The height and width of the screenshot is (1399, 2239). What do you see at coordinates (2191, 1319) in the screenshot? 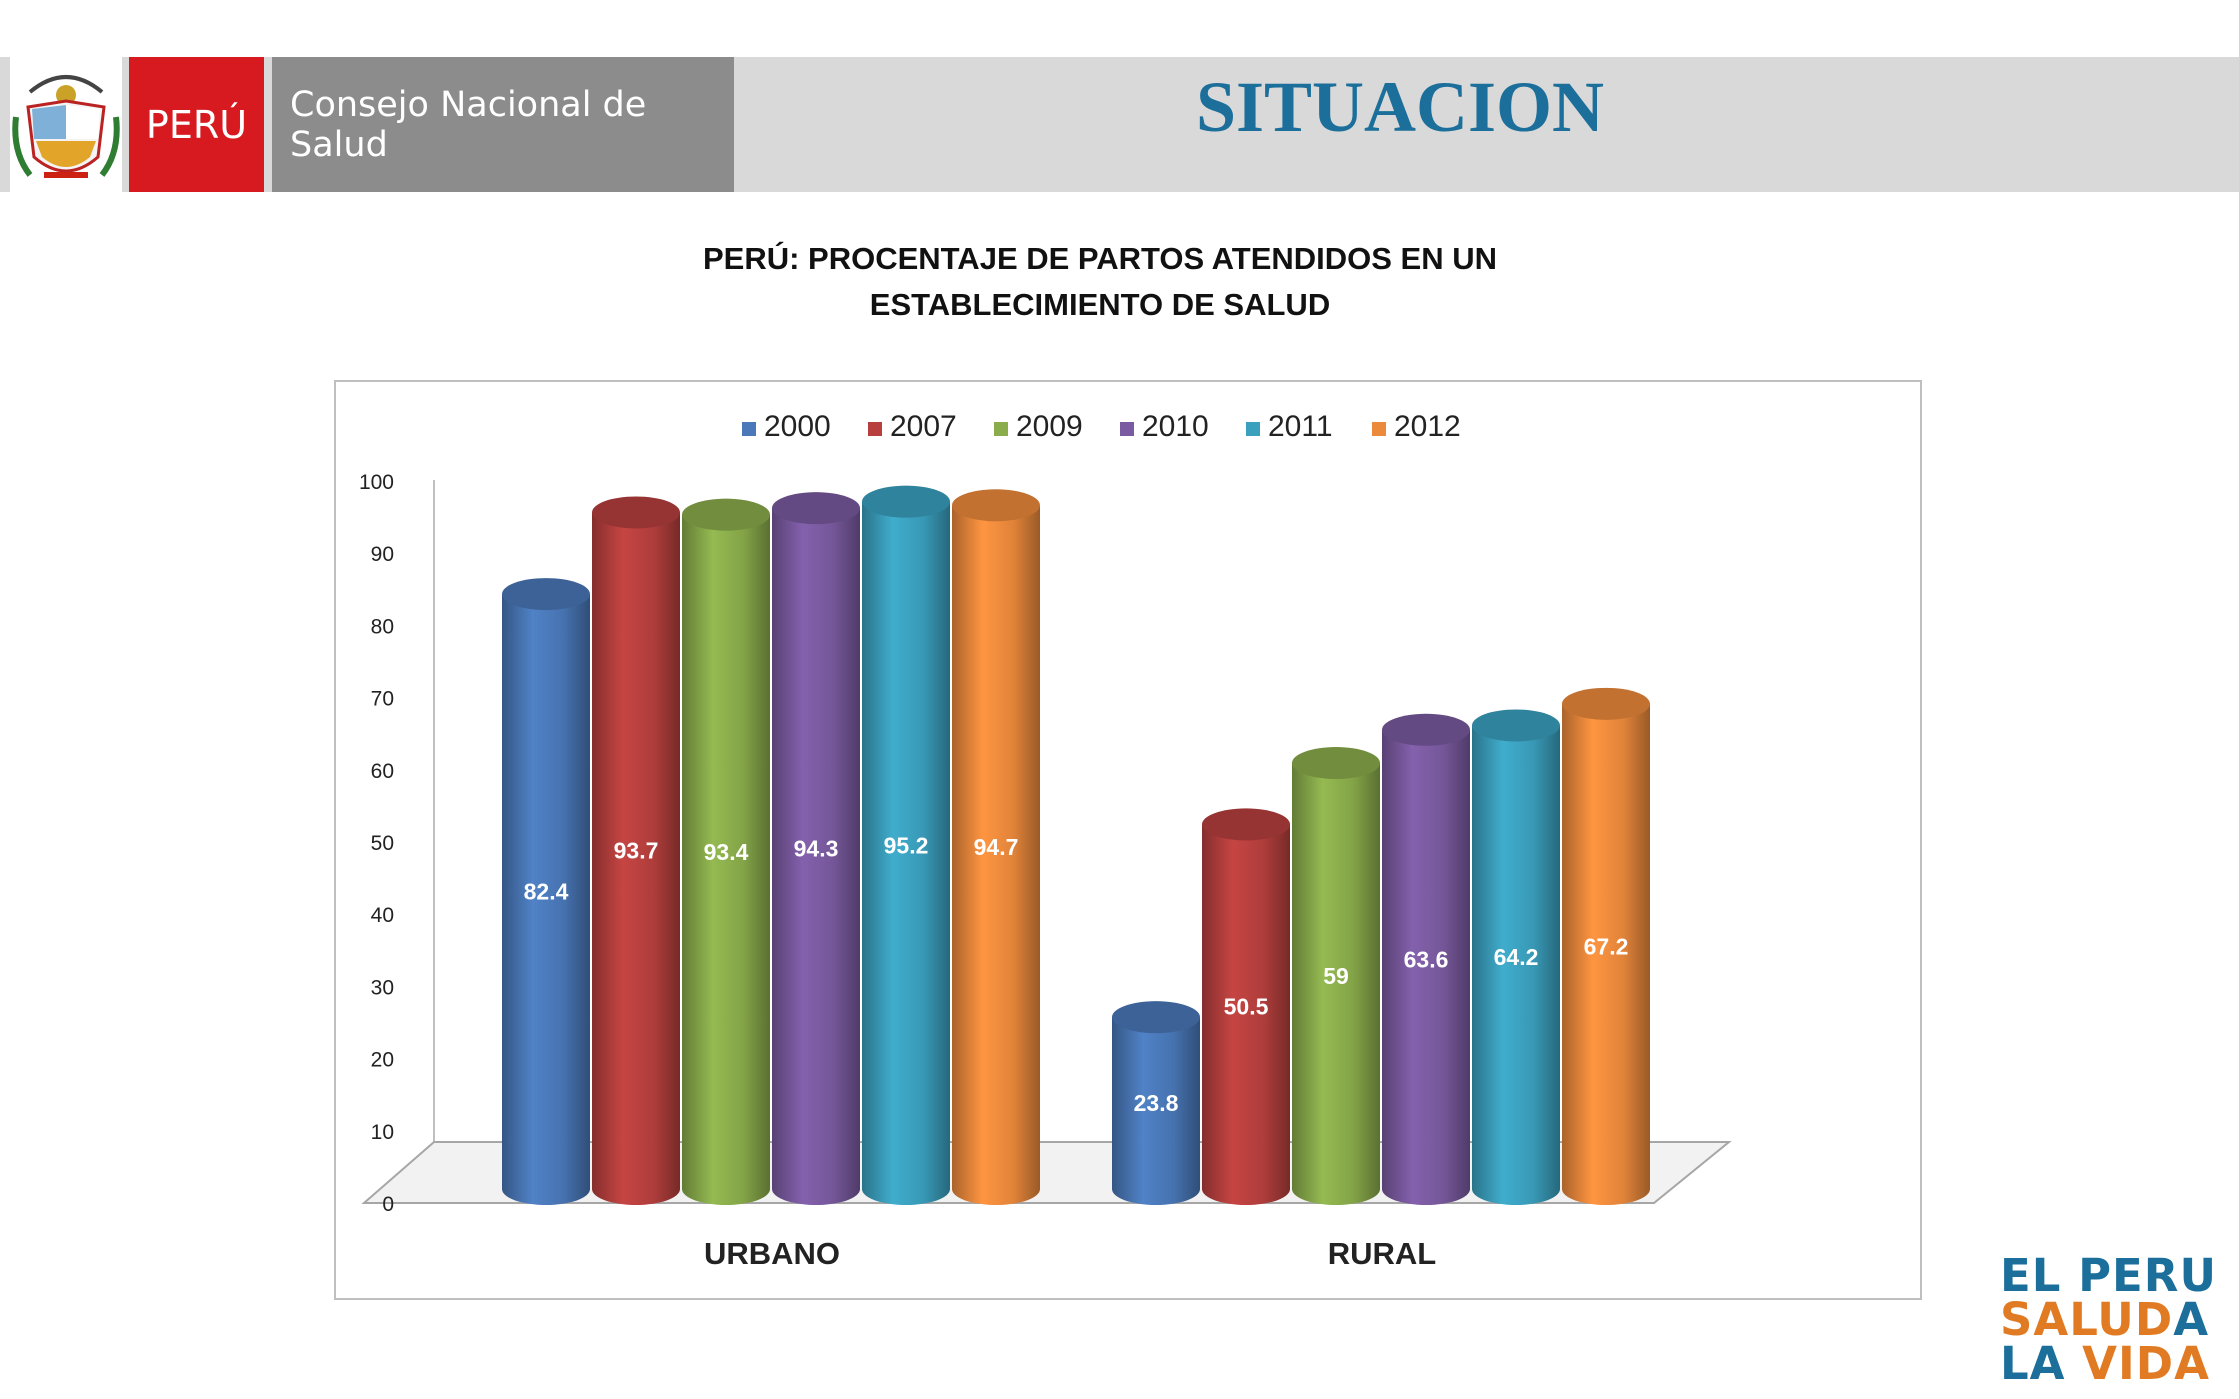
I see `slogan-line2-b: A` at bounding box center [2191, 1319].